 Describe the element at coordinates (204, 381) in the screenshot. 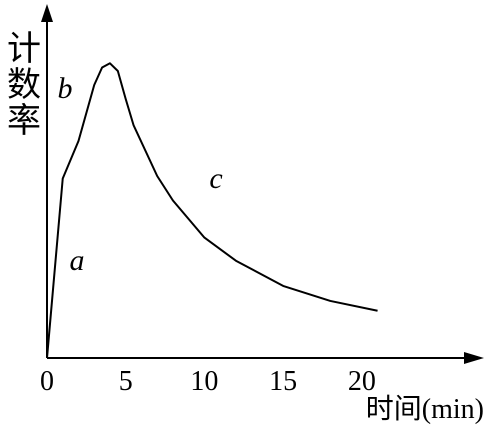

I see `x-tick-label: 10` at that location.